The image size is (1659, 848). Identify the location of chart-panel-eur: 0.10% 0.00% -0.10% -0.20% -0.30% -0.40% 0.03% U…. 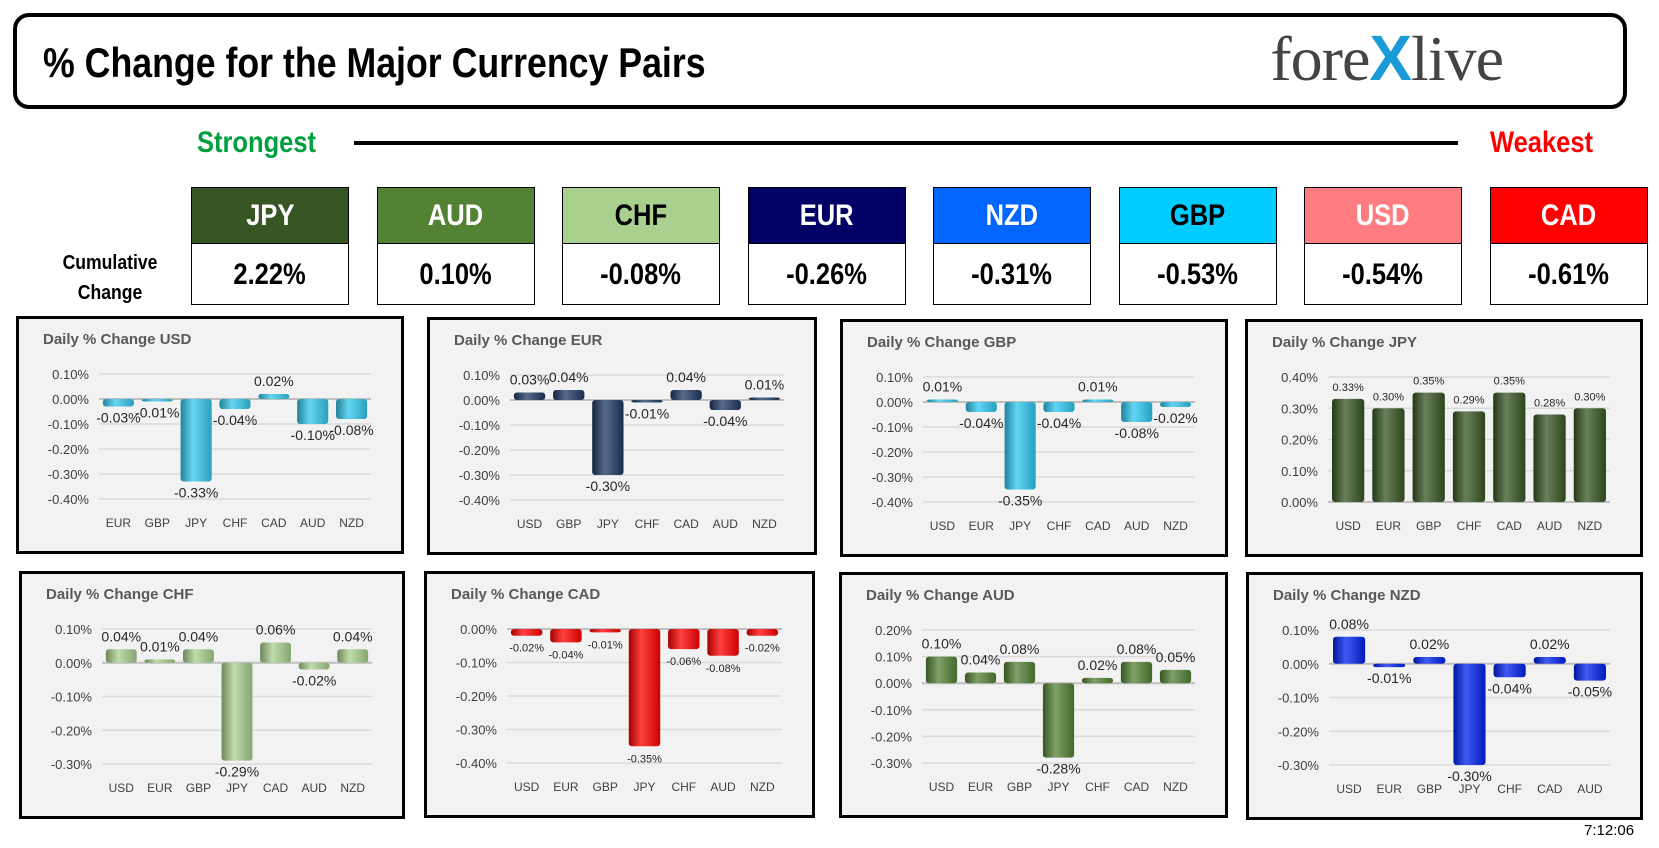
(622, 436).